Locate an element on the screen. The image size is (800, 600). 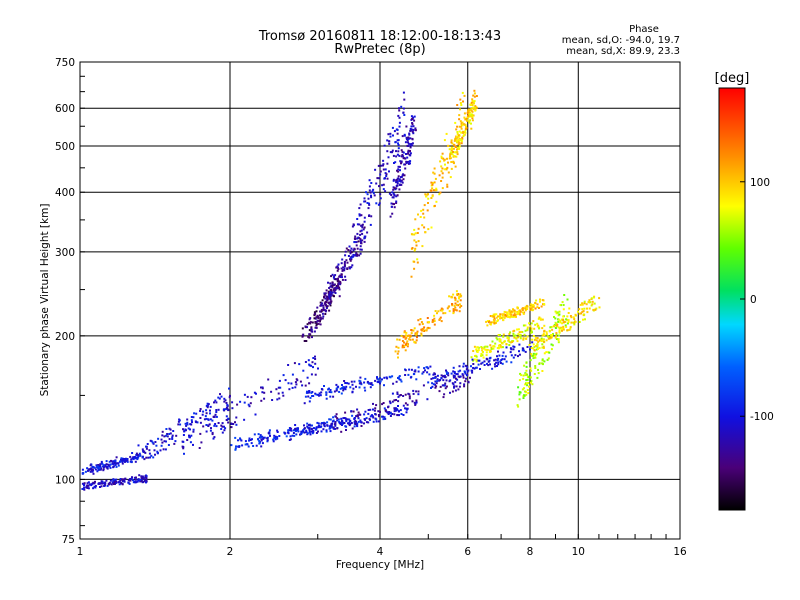
phase-stats-heading: Phase is located at coordinates (644, 29).